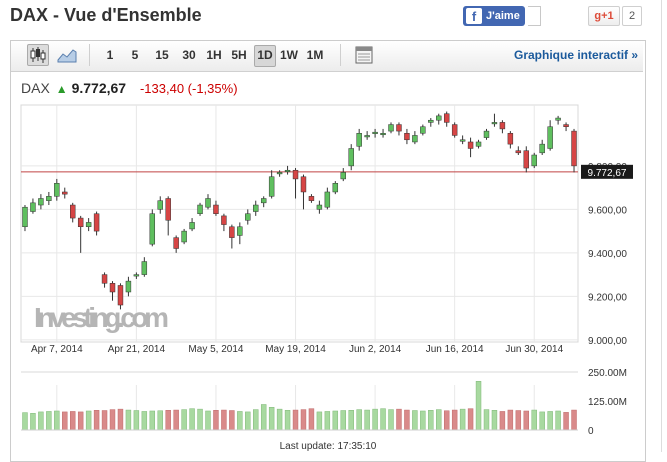  Describe the element at coordinates (494, 16) in the screenshot. I see `facebook-like-button: f J'aime` at that location.